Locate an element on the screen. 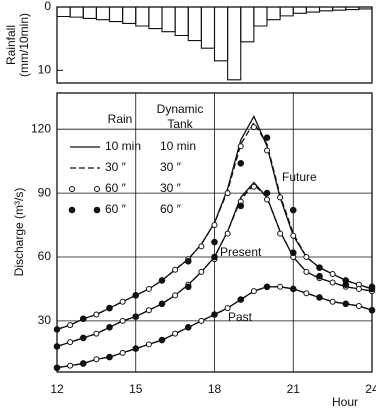  y-tick-label: 90 is located at coordinates (45, 192).